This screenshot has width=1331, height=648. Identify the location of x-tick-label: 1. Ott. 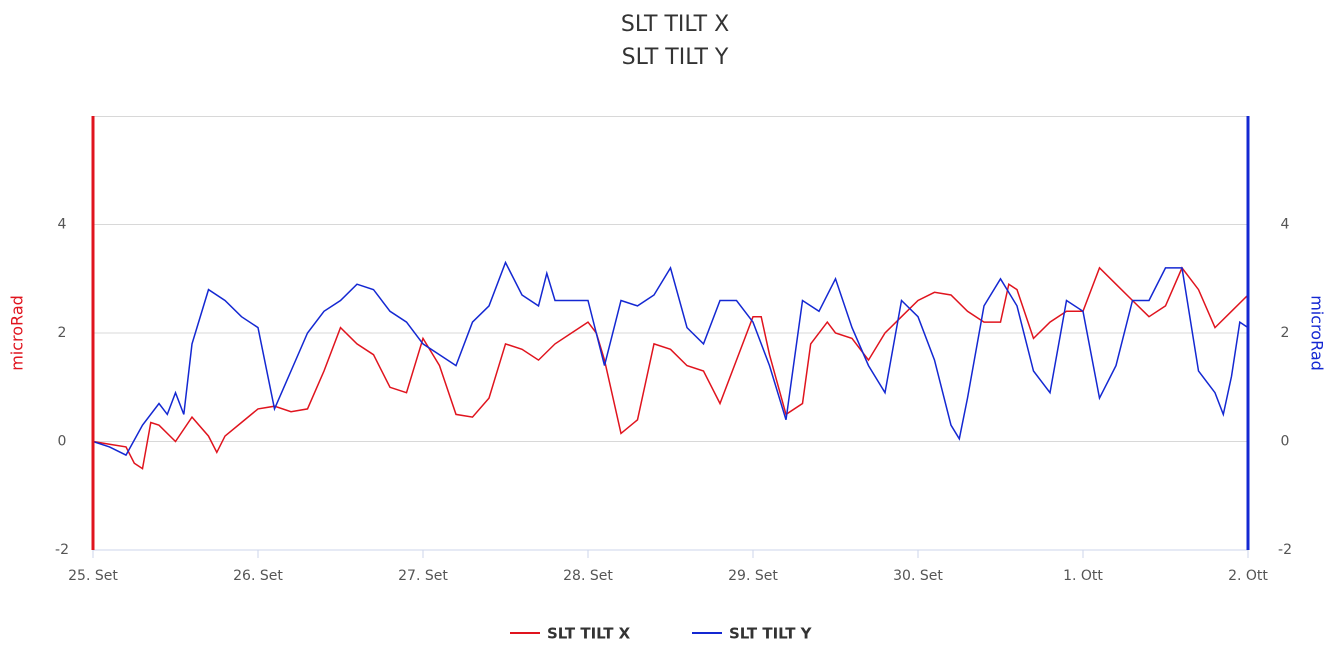
(1083, 576).